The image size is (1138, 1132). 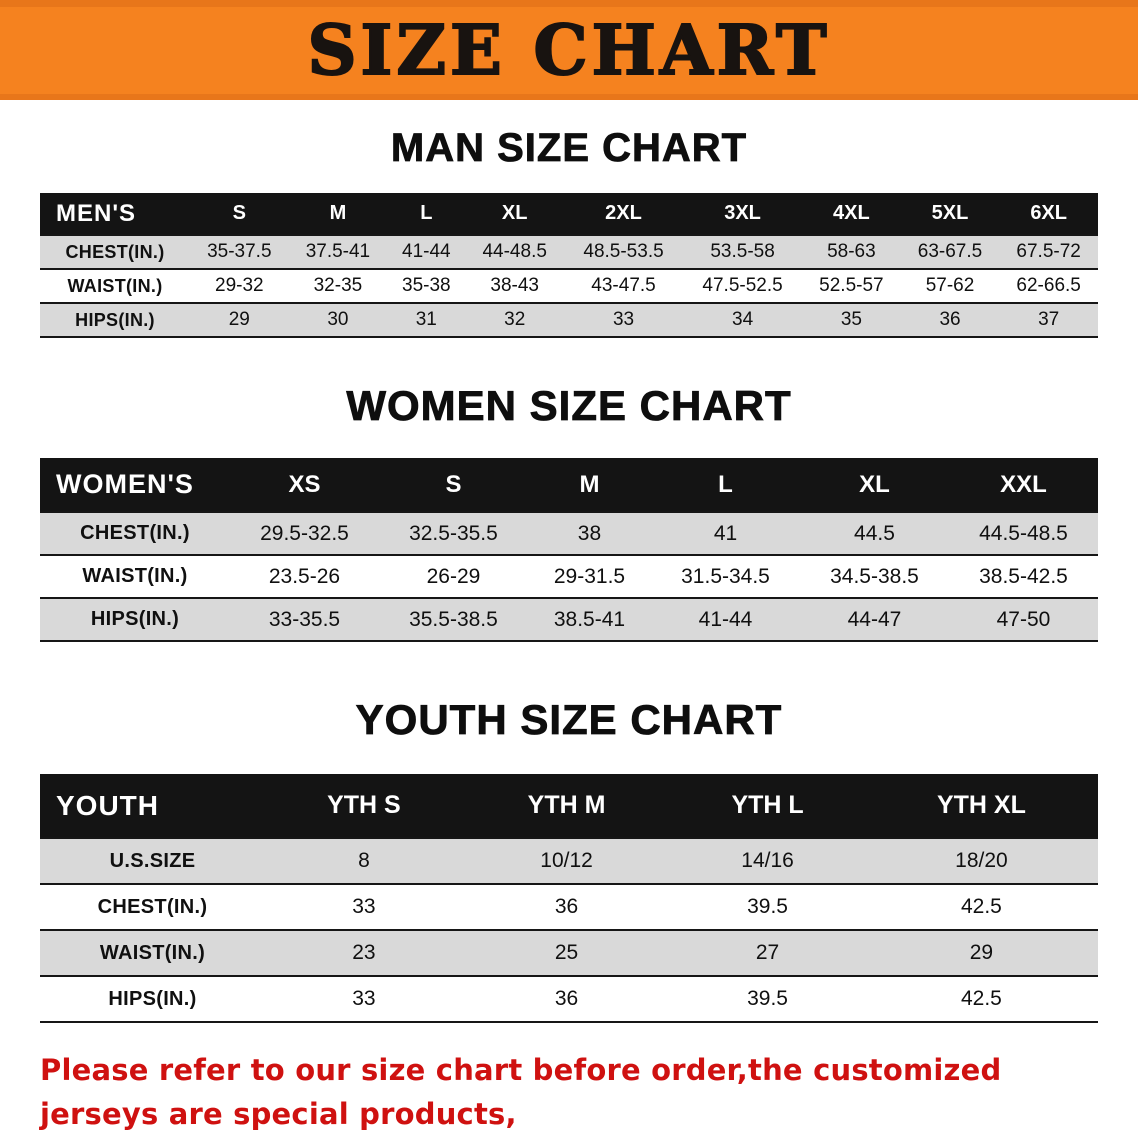 What do you see at coordinates (1023, 576) in the screenshot?
I see `size-value: 38.5-42.5` at bounding box center [1023, 576].